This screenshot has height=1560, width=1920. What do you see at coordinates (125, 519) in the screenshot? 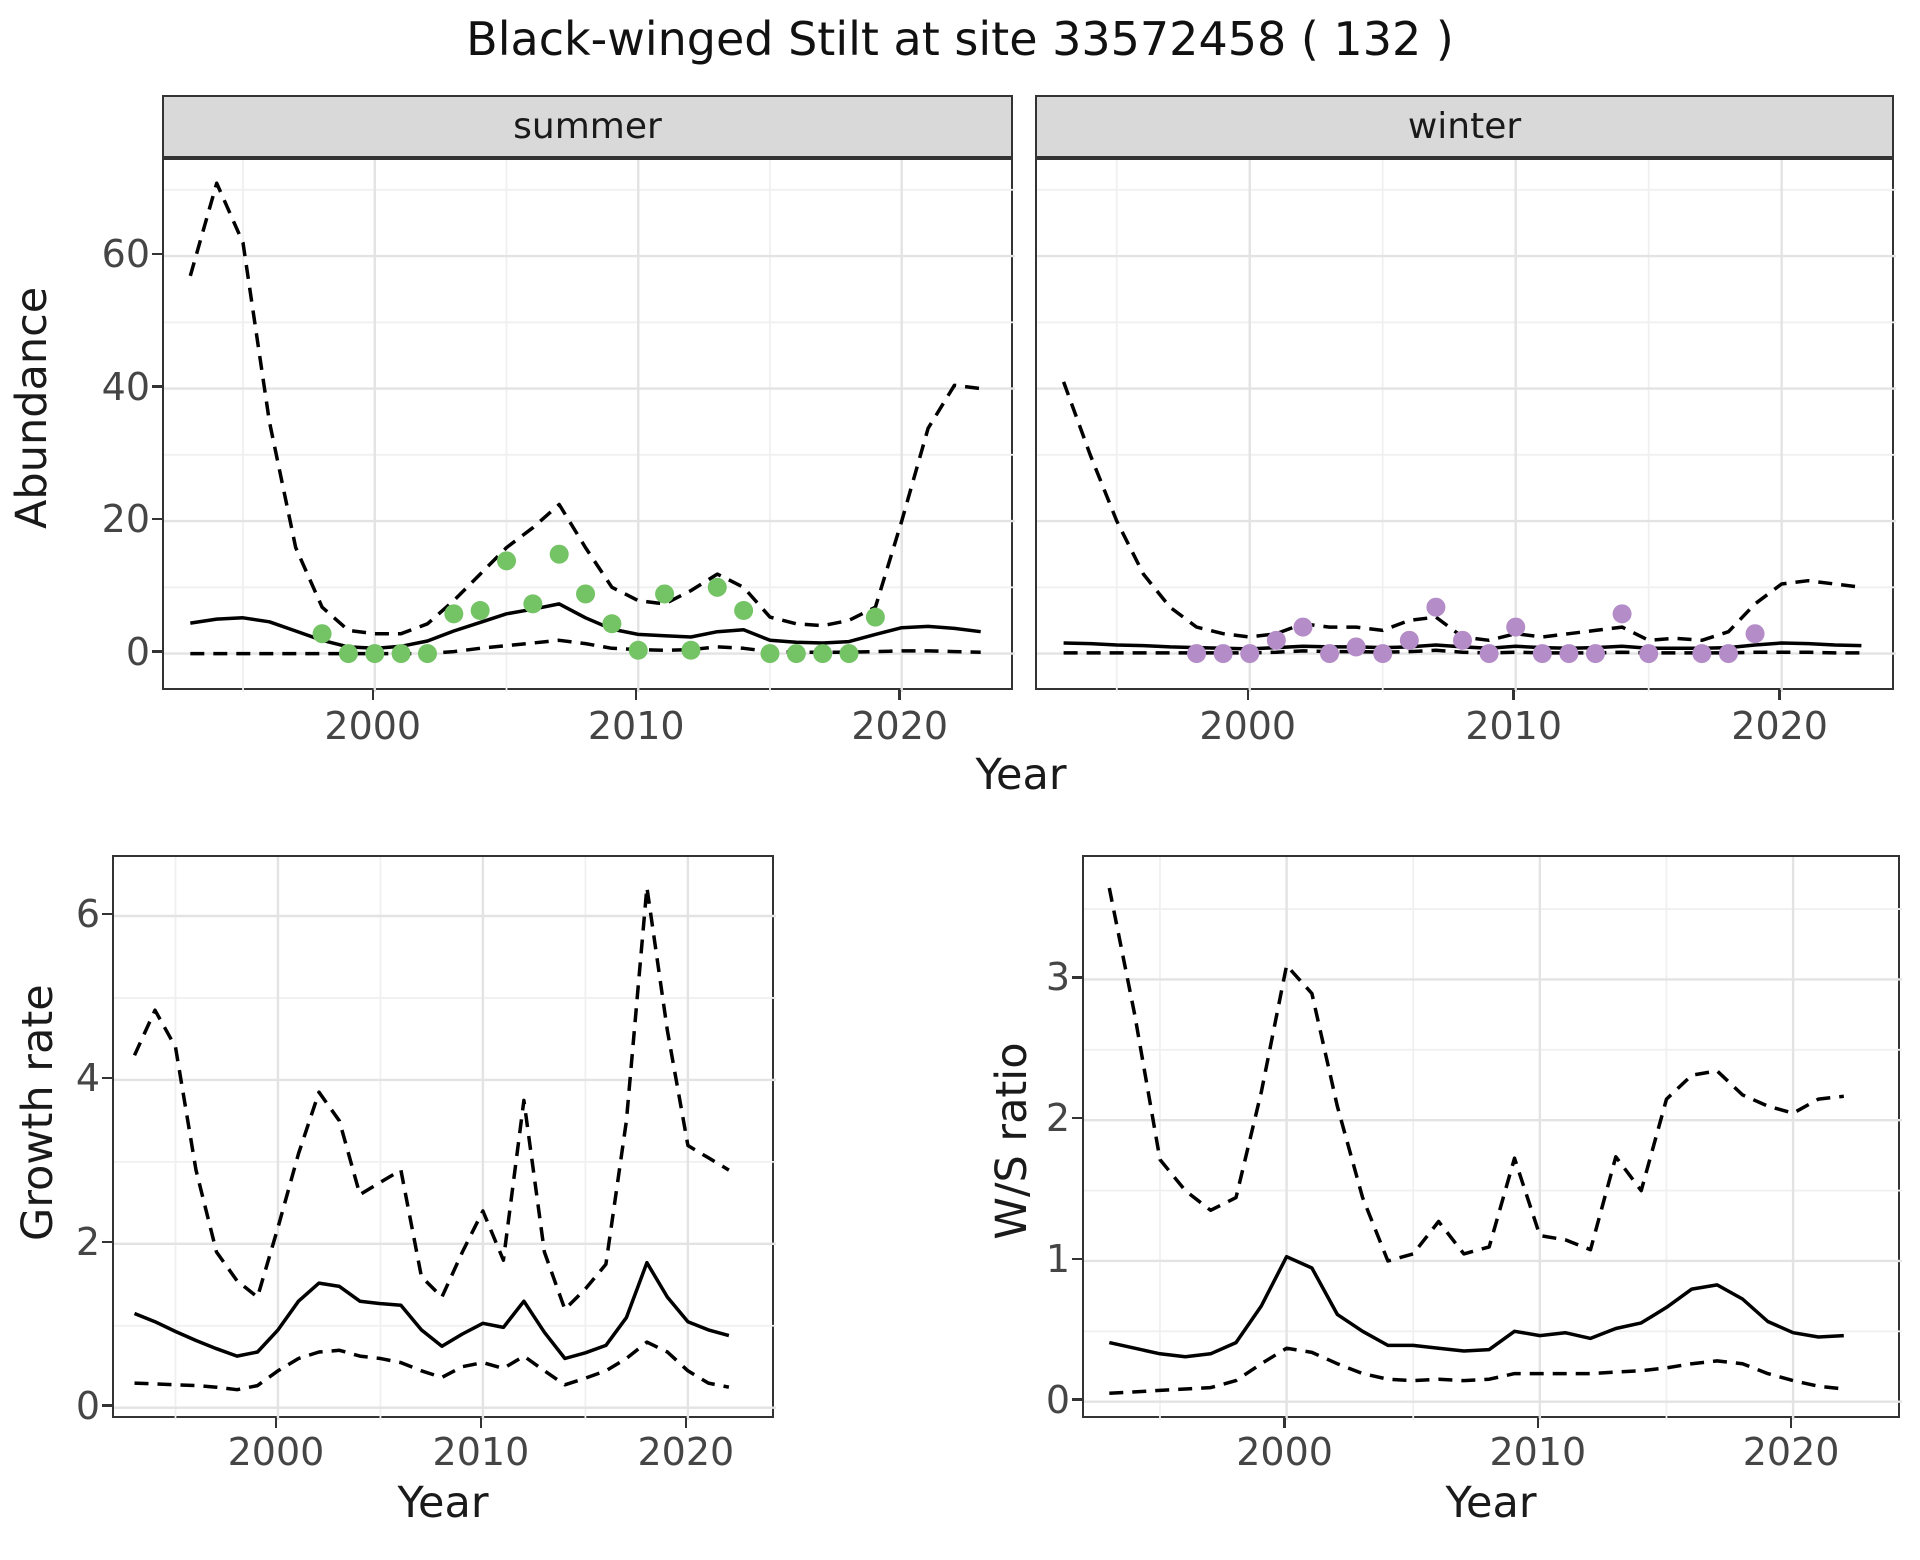
I see `y-tick-label: 20` at bounding box center [125, 519].